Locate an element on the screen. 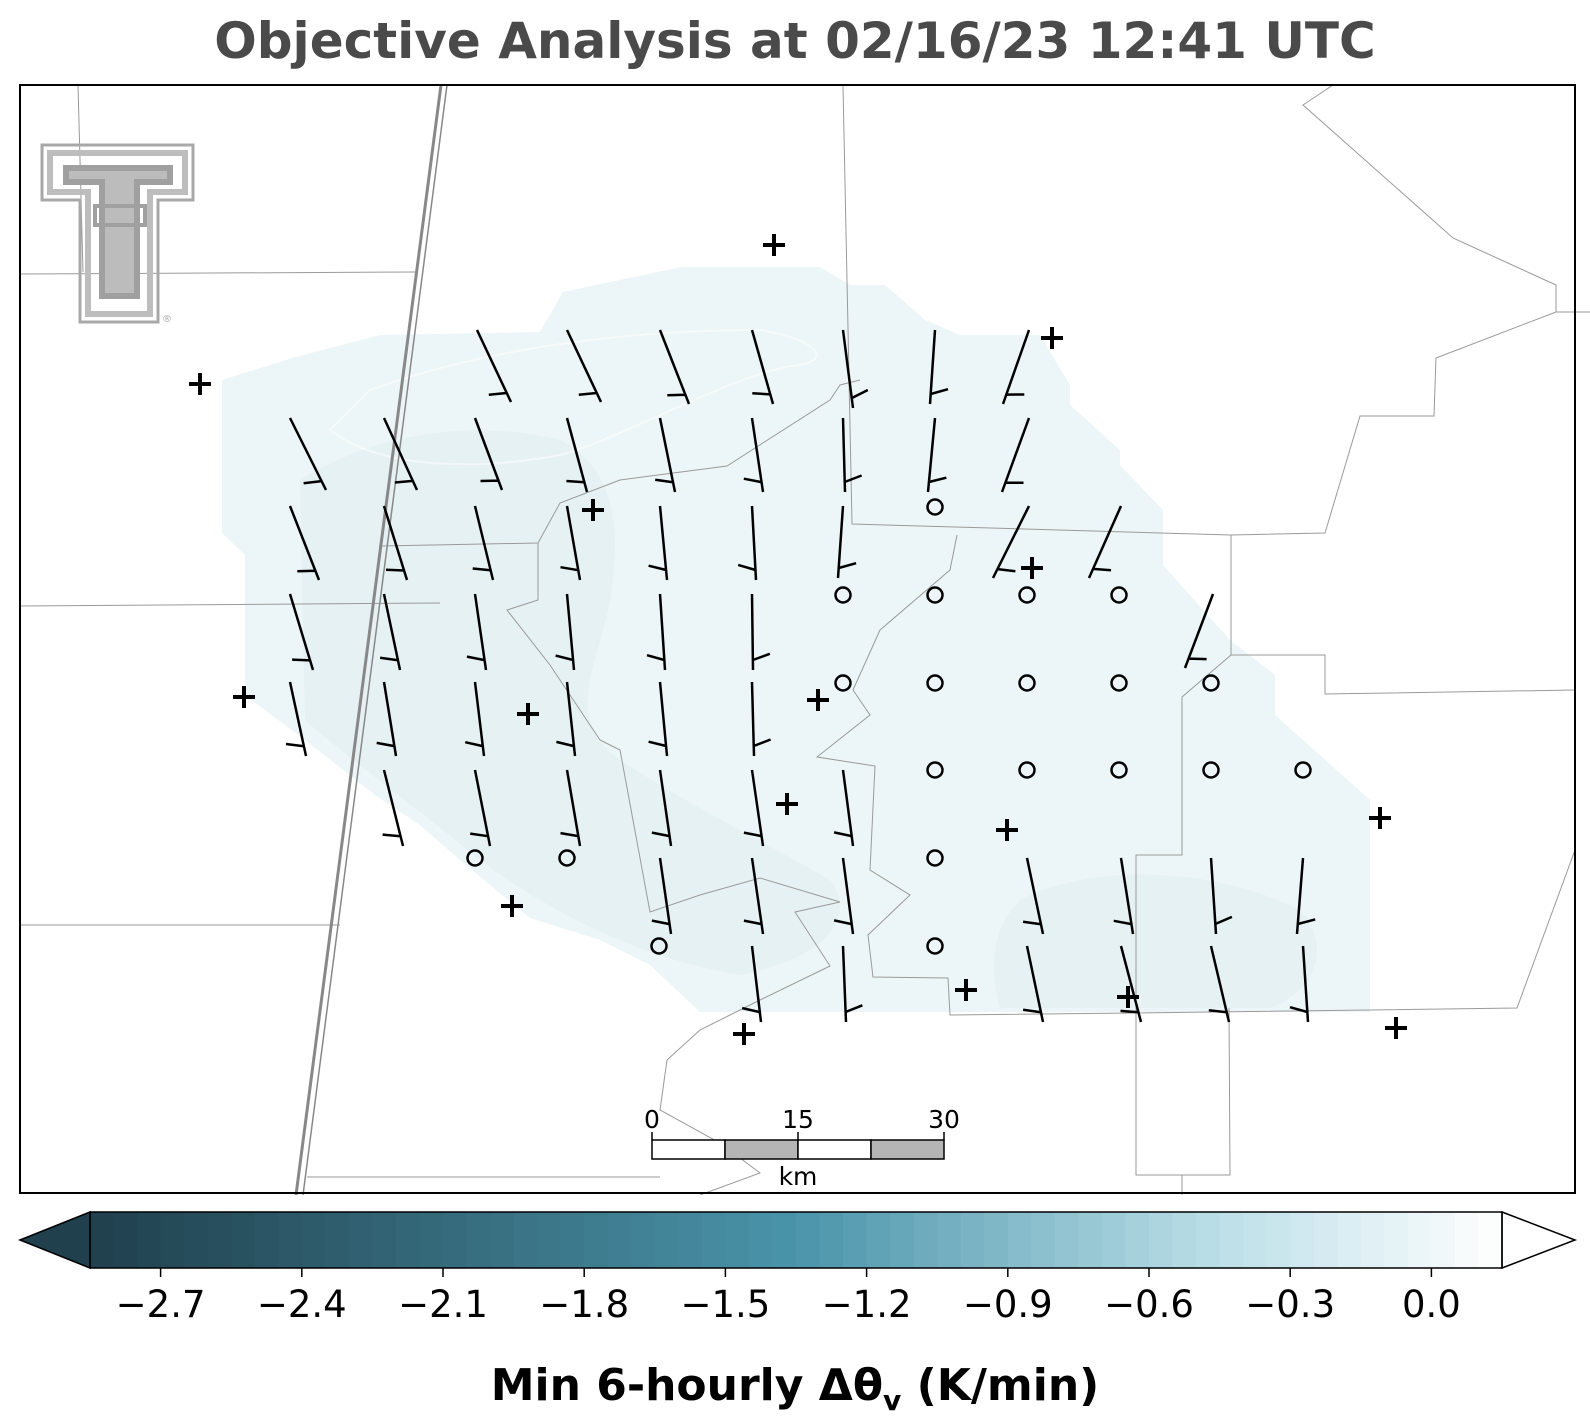  colorbar-label-sub: v is located at coordinates (892, 1400).